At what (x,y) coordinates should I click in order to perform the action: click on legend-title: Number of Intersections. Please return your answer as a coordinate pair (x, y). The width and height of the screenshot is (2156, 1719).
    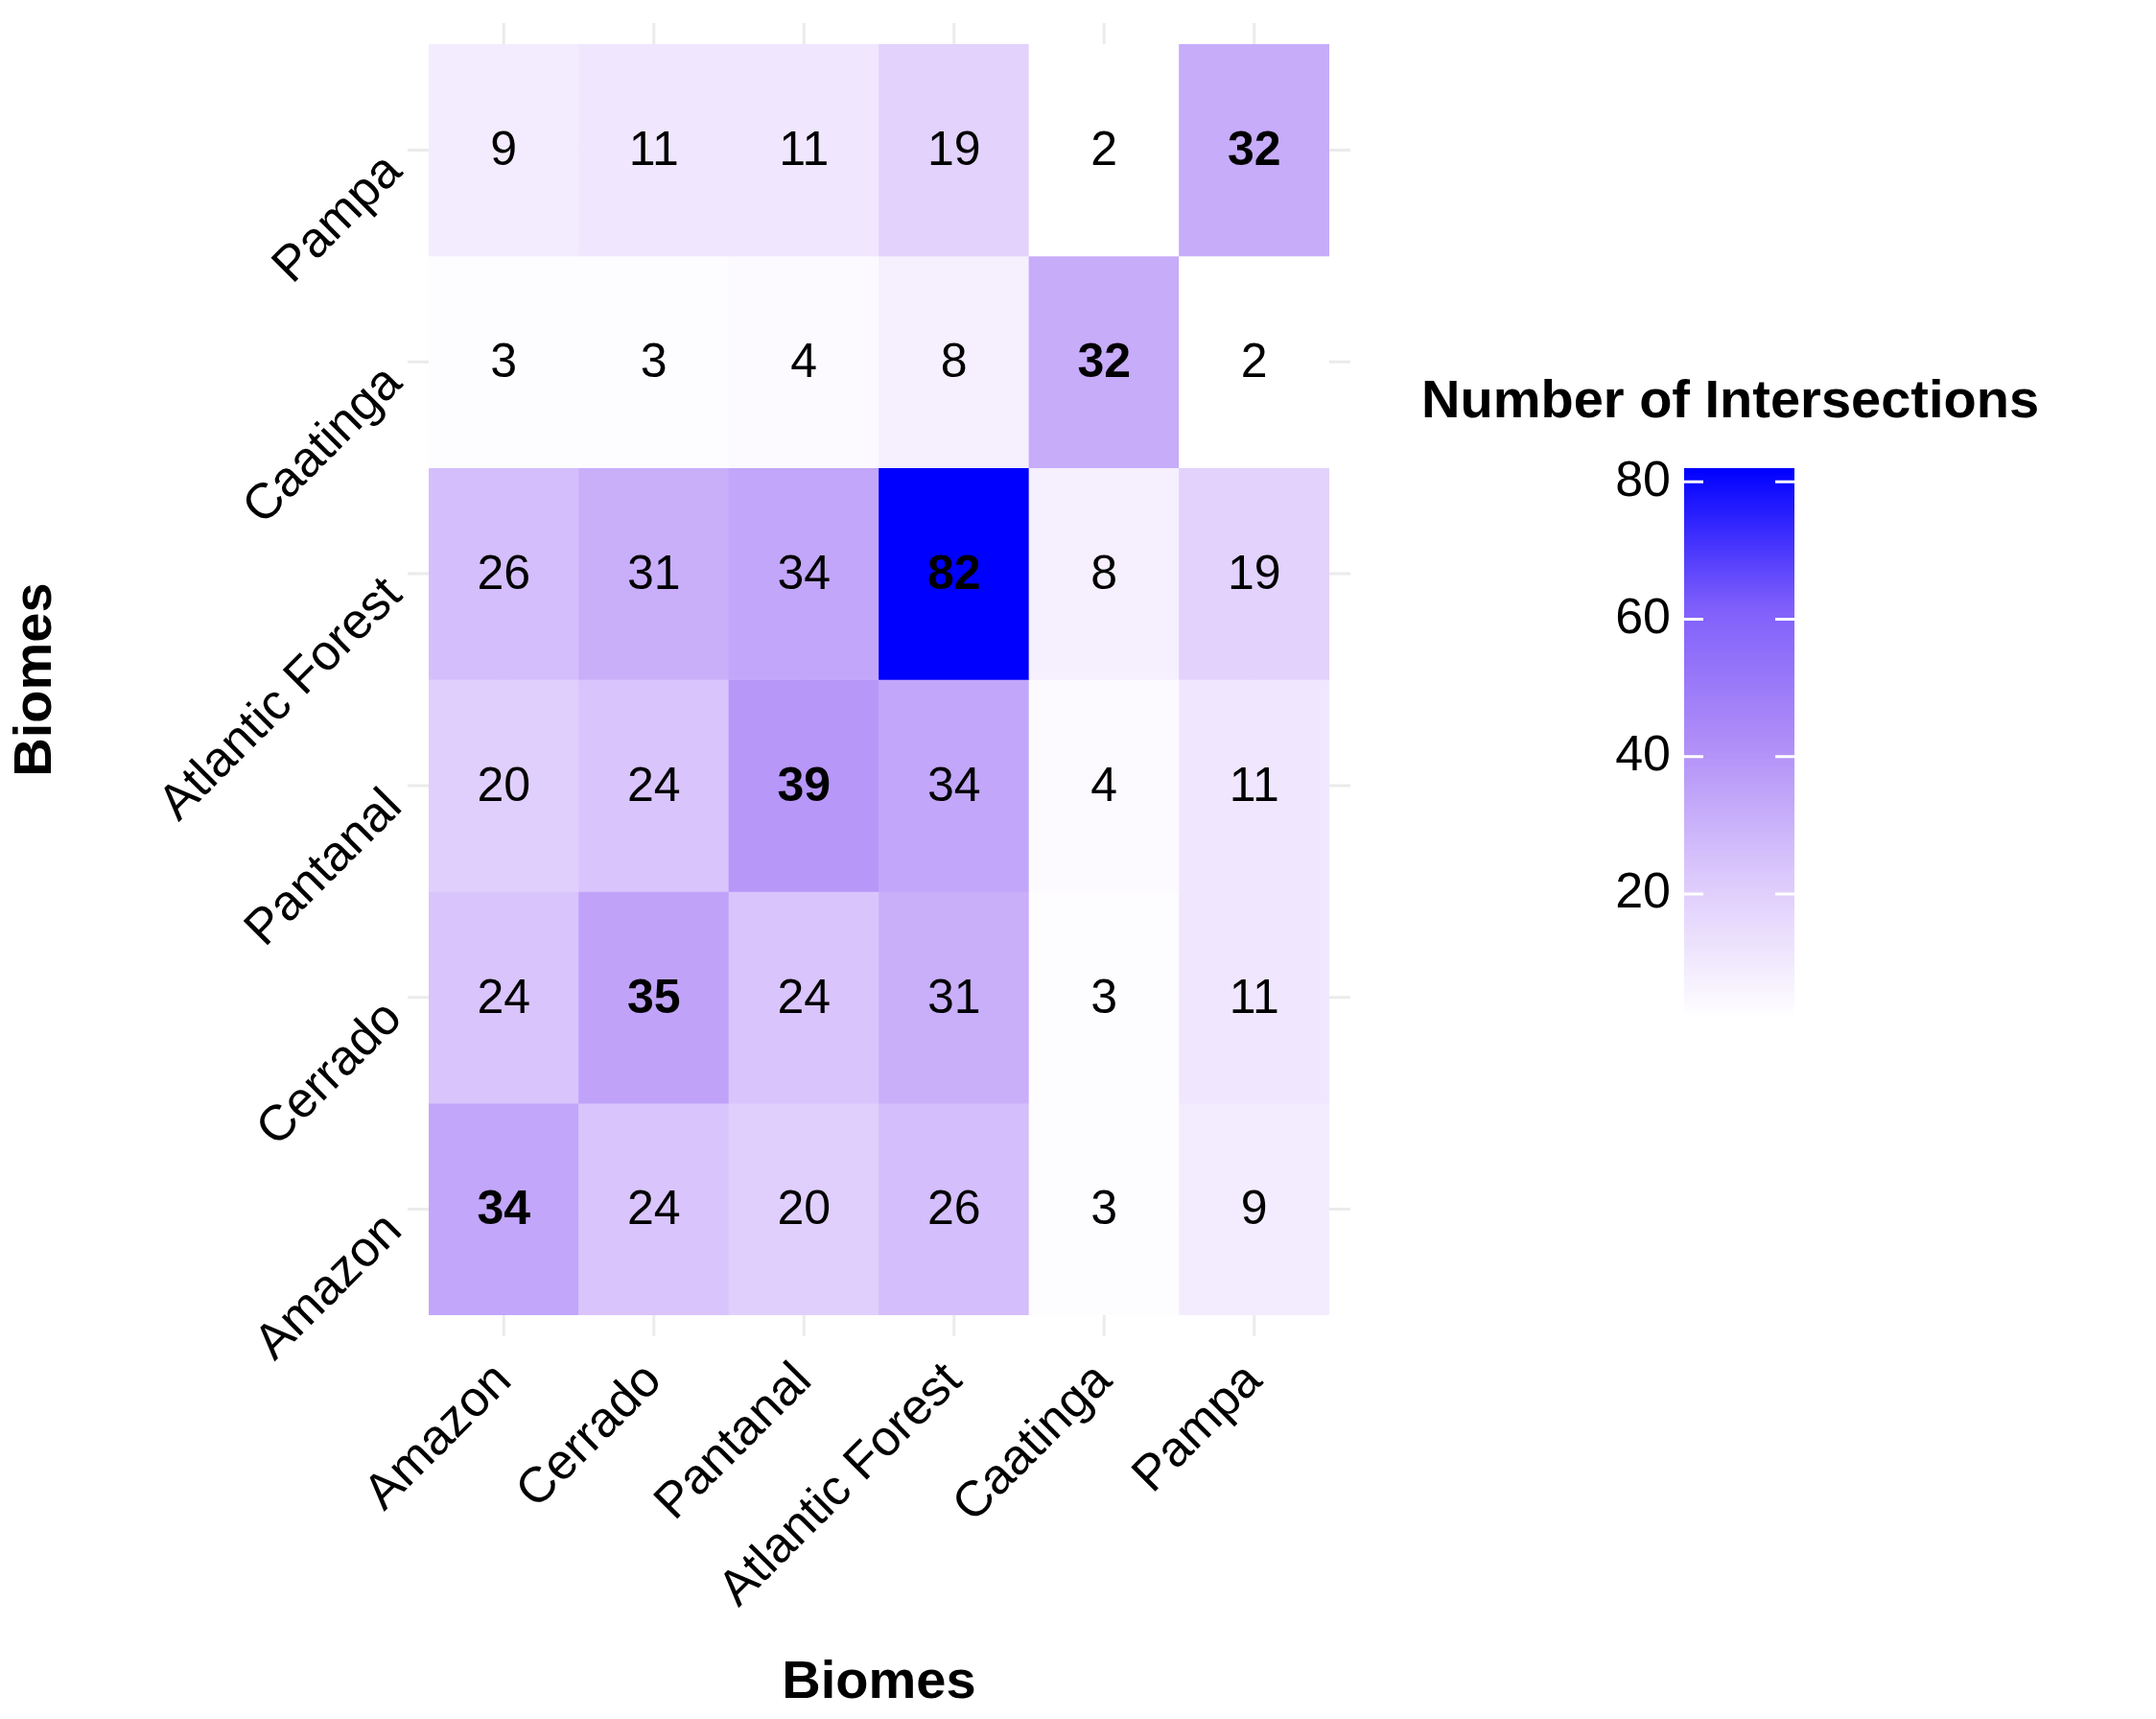
    Looking at the image, I should click on (1730, 399).